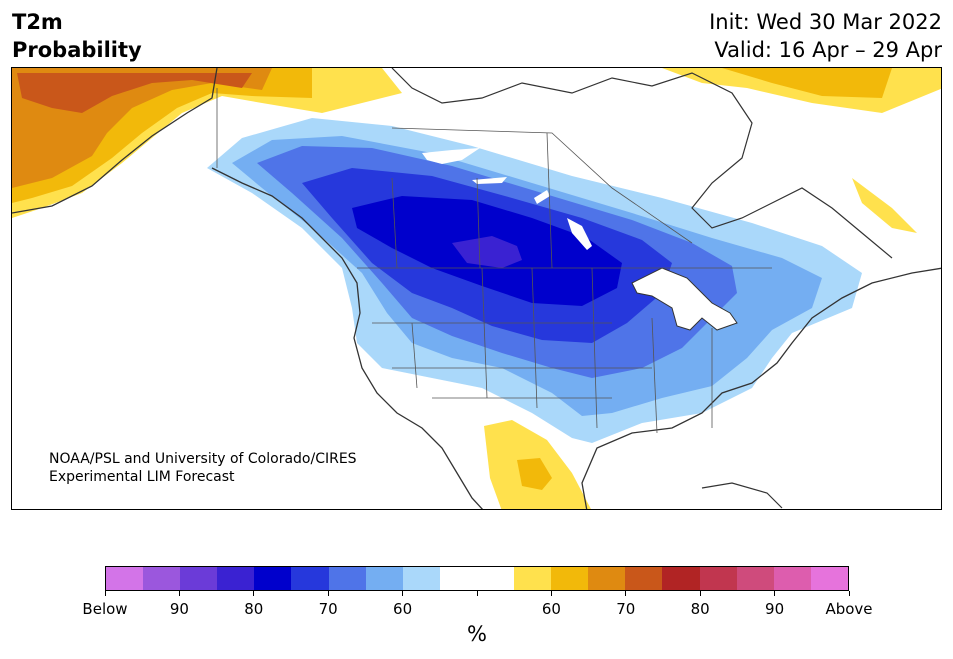 The width and height of the screenshot is (953, 659). I want to click on credit-line-2: Experimental LIM Forecast, so click(142, 477).